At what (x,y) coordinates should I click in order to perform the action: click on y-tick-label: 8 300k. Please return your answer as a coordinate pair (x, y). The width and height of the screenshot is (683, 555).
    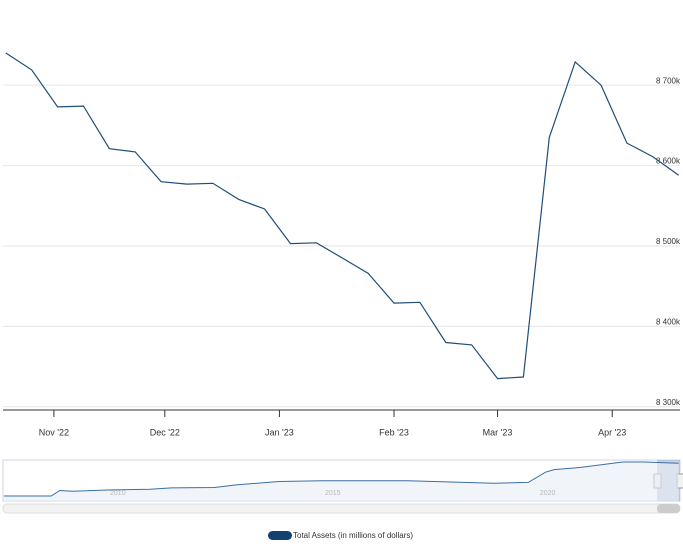
    Looking at the image, I should click on (668, 402).